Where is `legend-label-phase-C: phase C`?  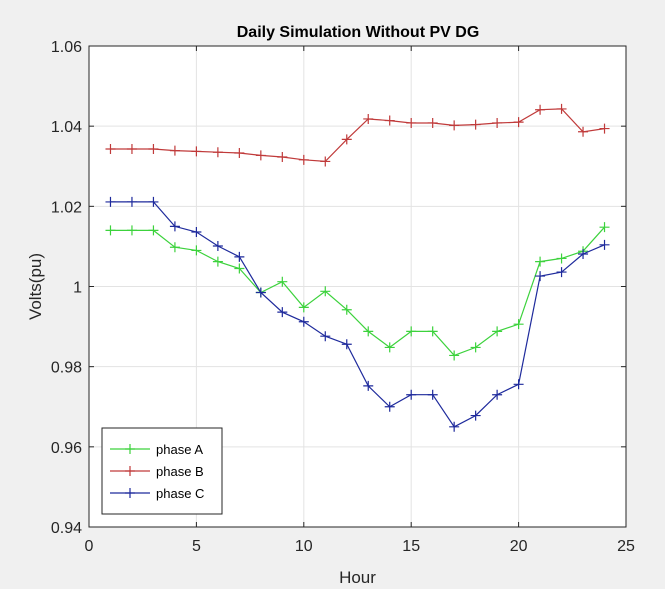
legend-label-phase-C: phase C is located at coordinates (180, 493).